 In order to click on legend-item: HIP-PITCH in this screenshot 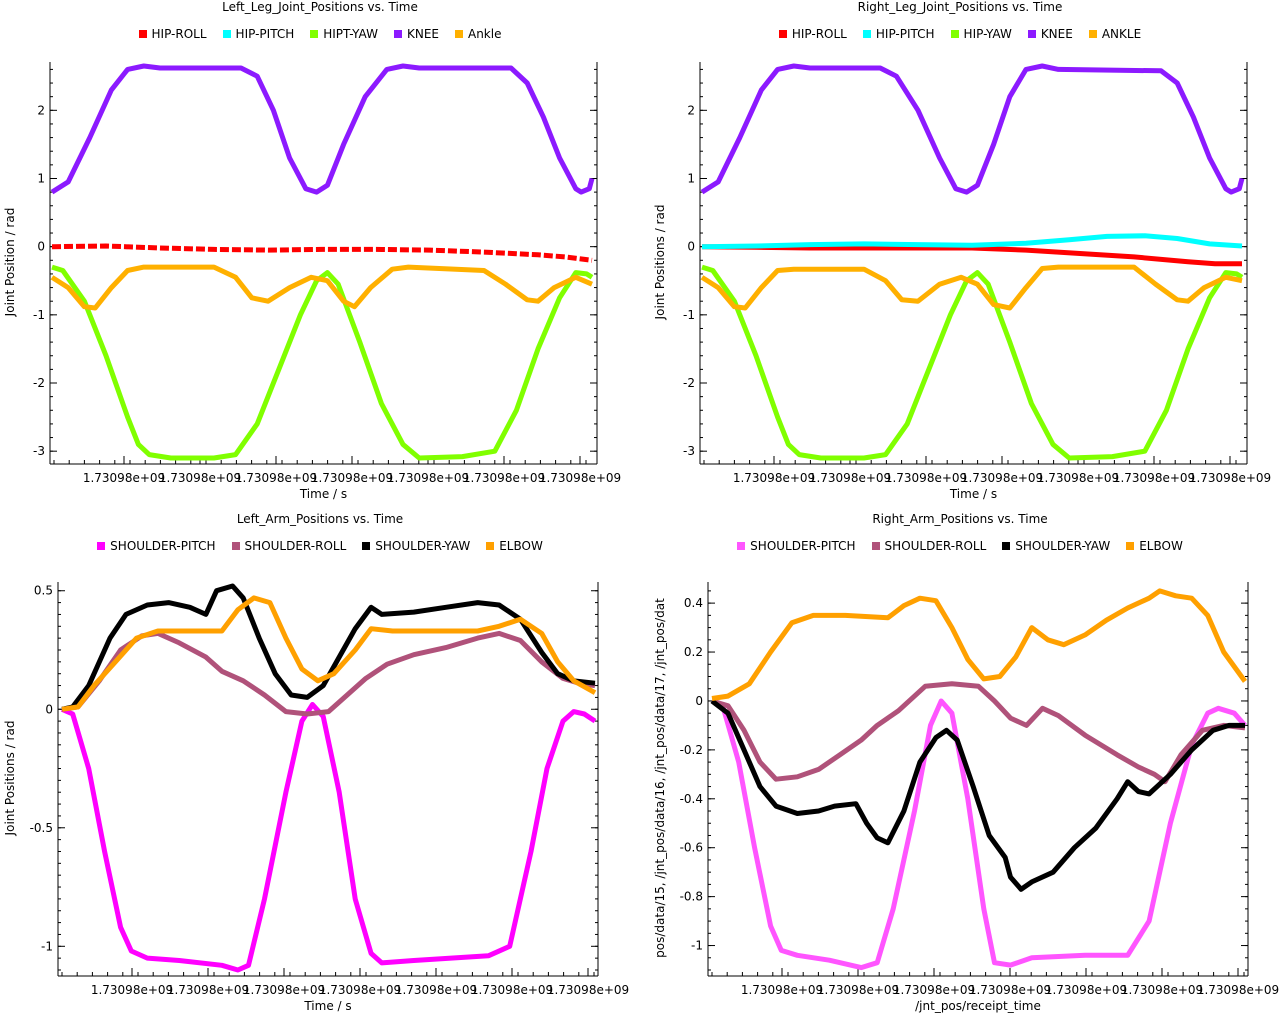, I will do `click(898, 34)`.